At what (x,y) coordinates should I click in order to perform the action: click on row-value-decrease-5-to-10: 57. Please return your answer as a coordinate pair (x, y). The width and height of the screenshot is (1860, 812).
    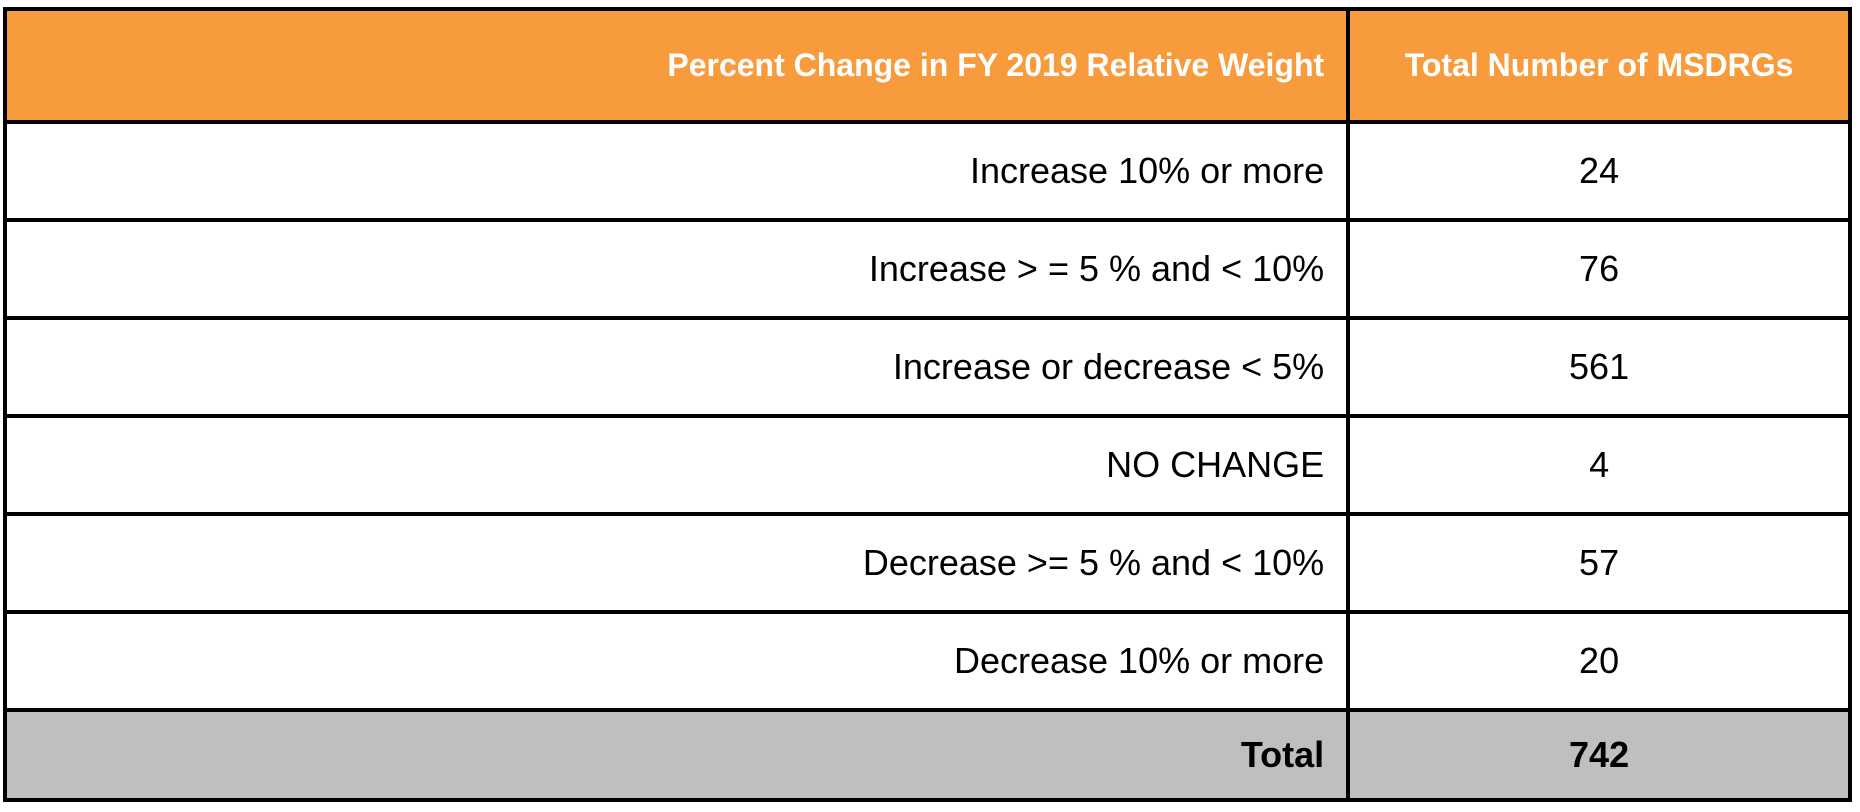
    Looking at the image, I should click on (1599, 563).